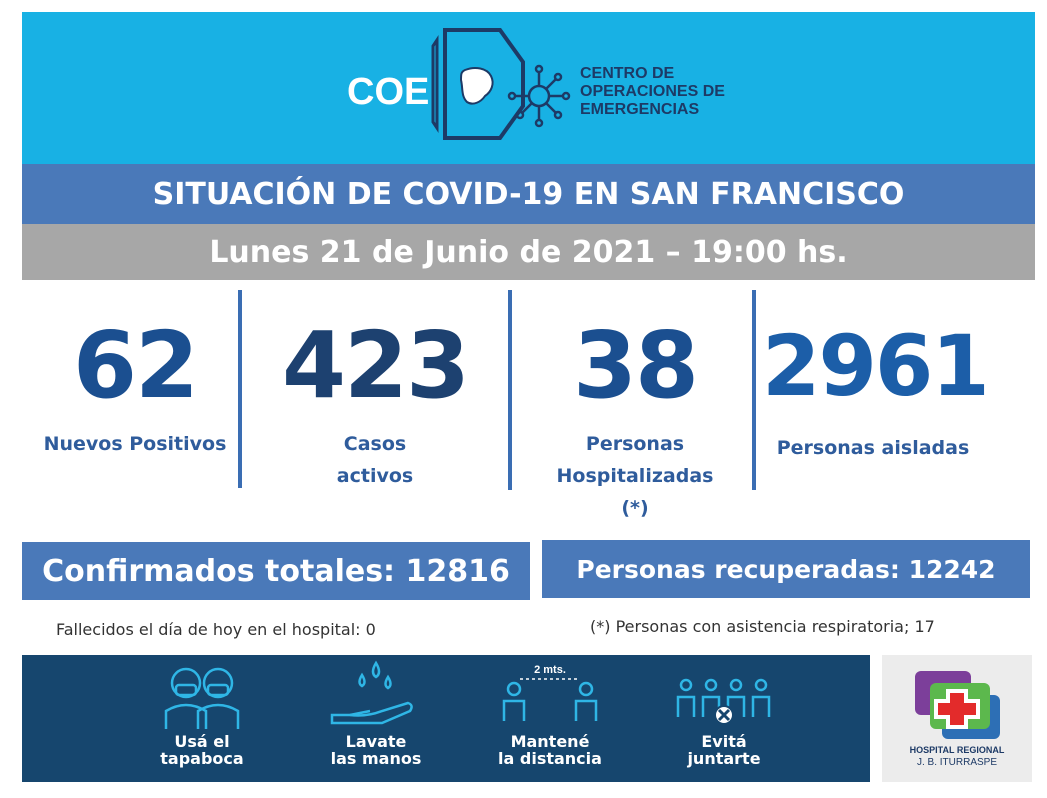 This screenshot has width=1047, height=798. I want to click on stat-label: Personas, so click(635, 444).